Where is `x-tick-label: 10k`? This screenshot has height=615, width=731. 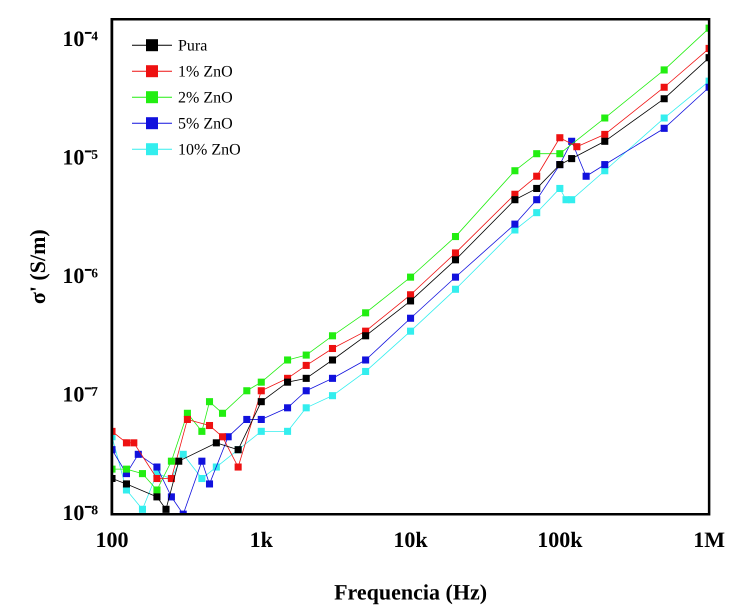 x-tick-label: 10k is located at coordinates (410, 539).